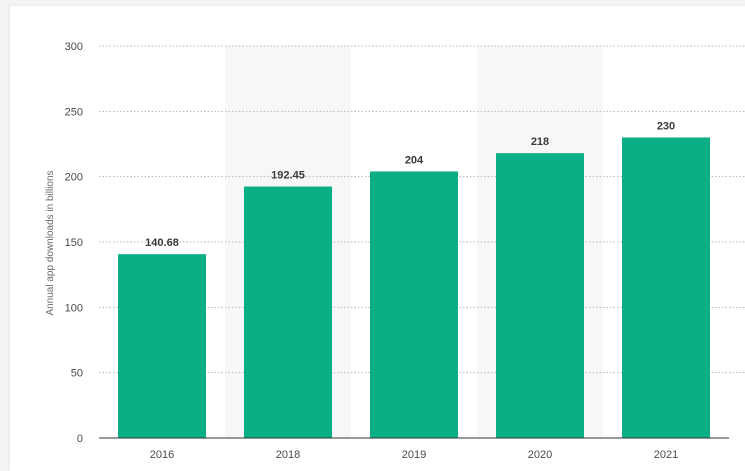  I want to click on bar-2020, so click(540, 295).